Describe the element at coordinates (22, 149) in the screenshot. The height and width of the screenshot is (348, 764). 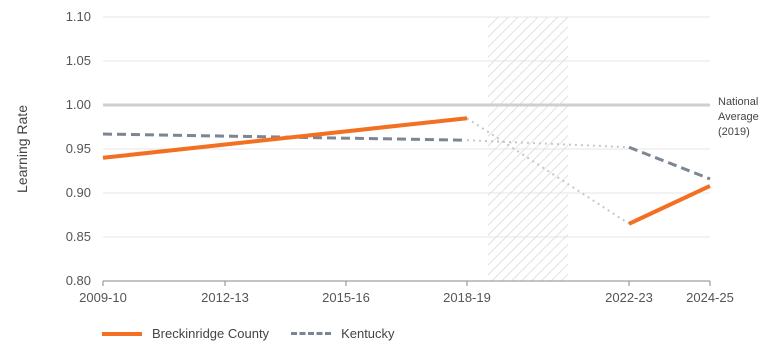
I see `y-axis-label: Learning Rate` at that location.